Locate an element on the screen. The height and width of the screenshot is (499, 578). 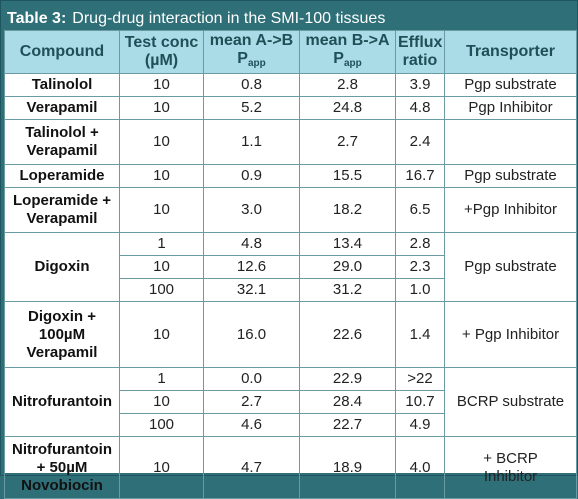
efflux-cell: 4.8 is located at coordinates (420, 108).